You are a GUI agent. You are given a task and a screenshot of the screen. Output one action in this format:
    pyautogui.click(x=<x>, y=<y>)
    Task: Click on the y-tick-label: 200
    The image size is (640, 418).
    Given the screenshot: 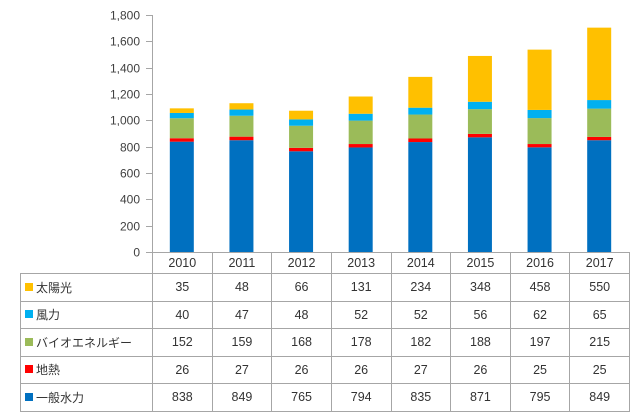 What is the action you would take?
    pyautogui.click(x=130, y=227)
    